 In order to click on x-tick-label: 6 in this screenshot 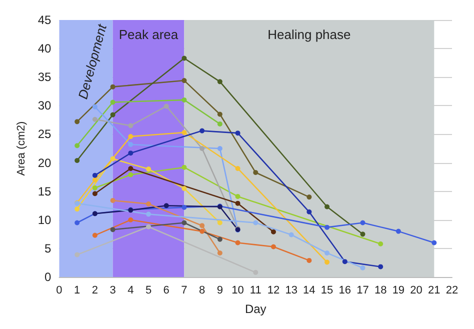, I will do `click(166, 290)`.